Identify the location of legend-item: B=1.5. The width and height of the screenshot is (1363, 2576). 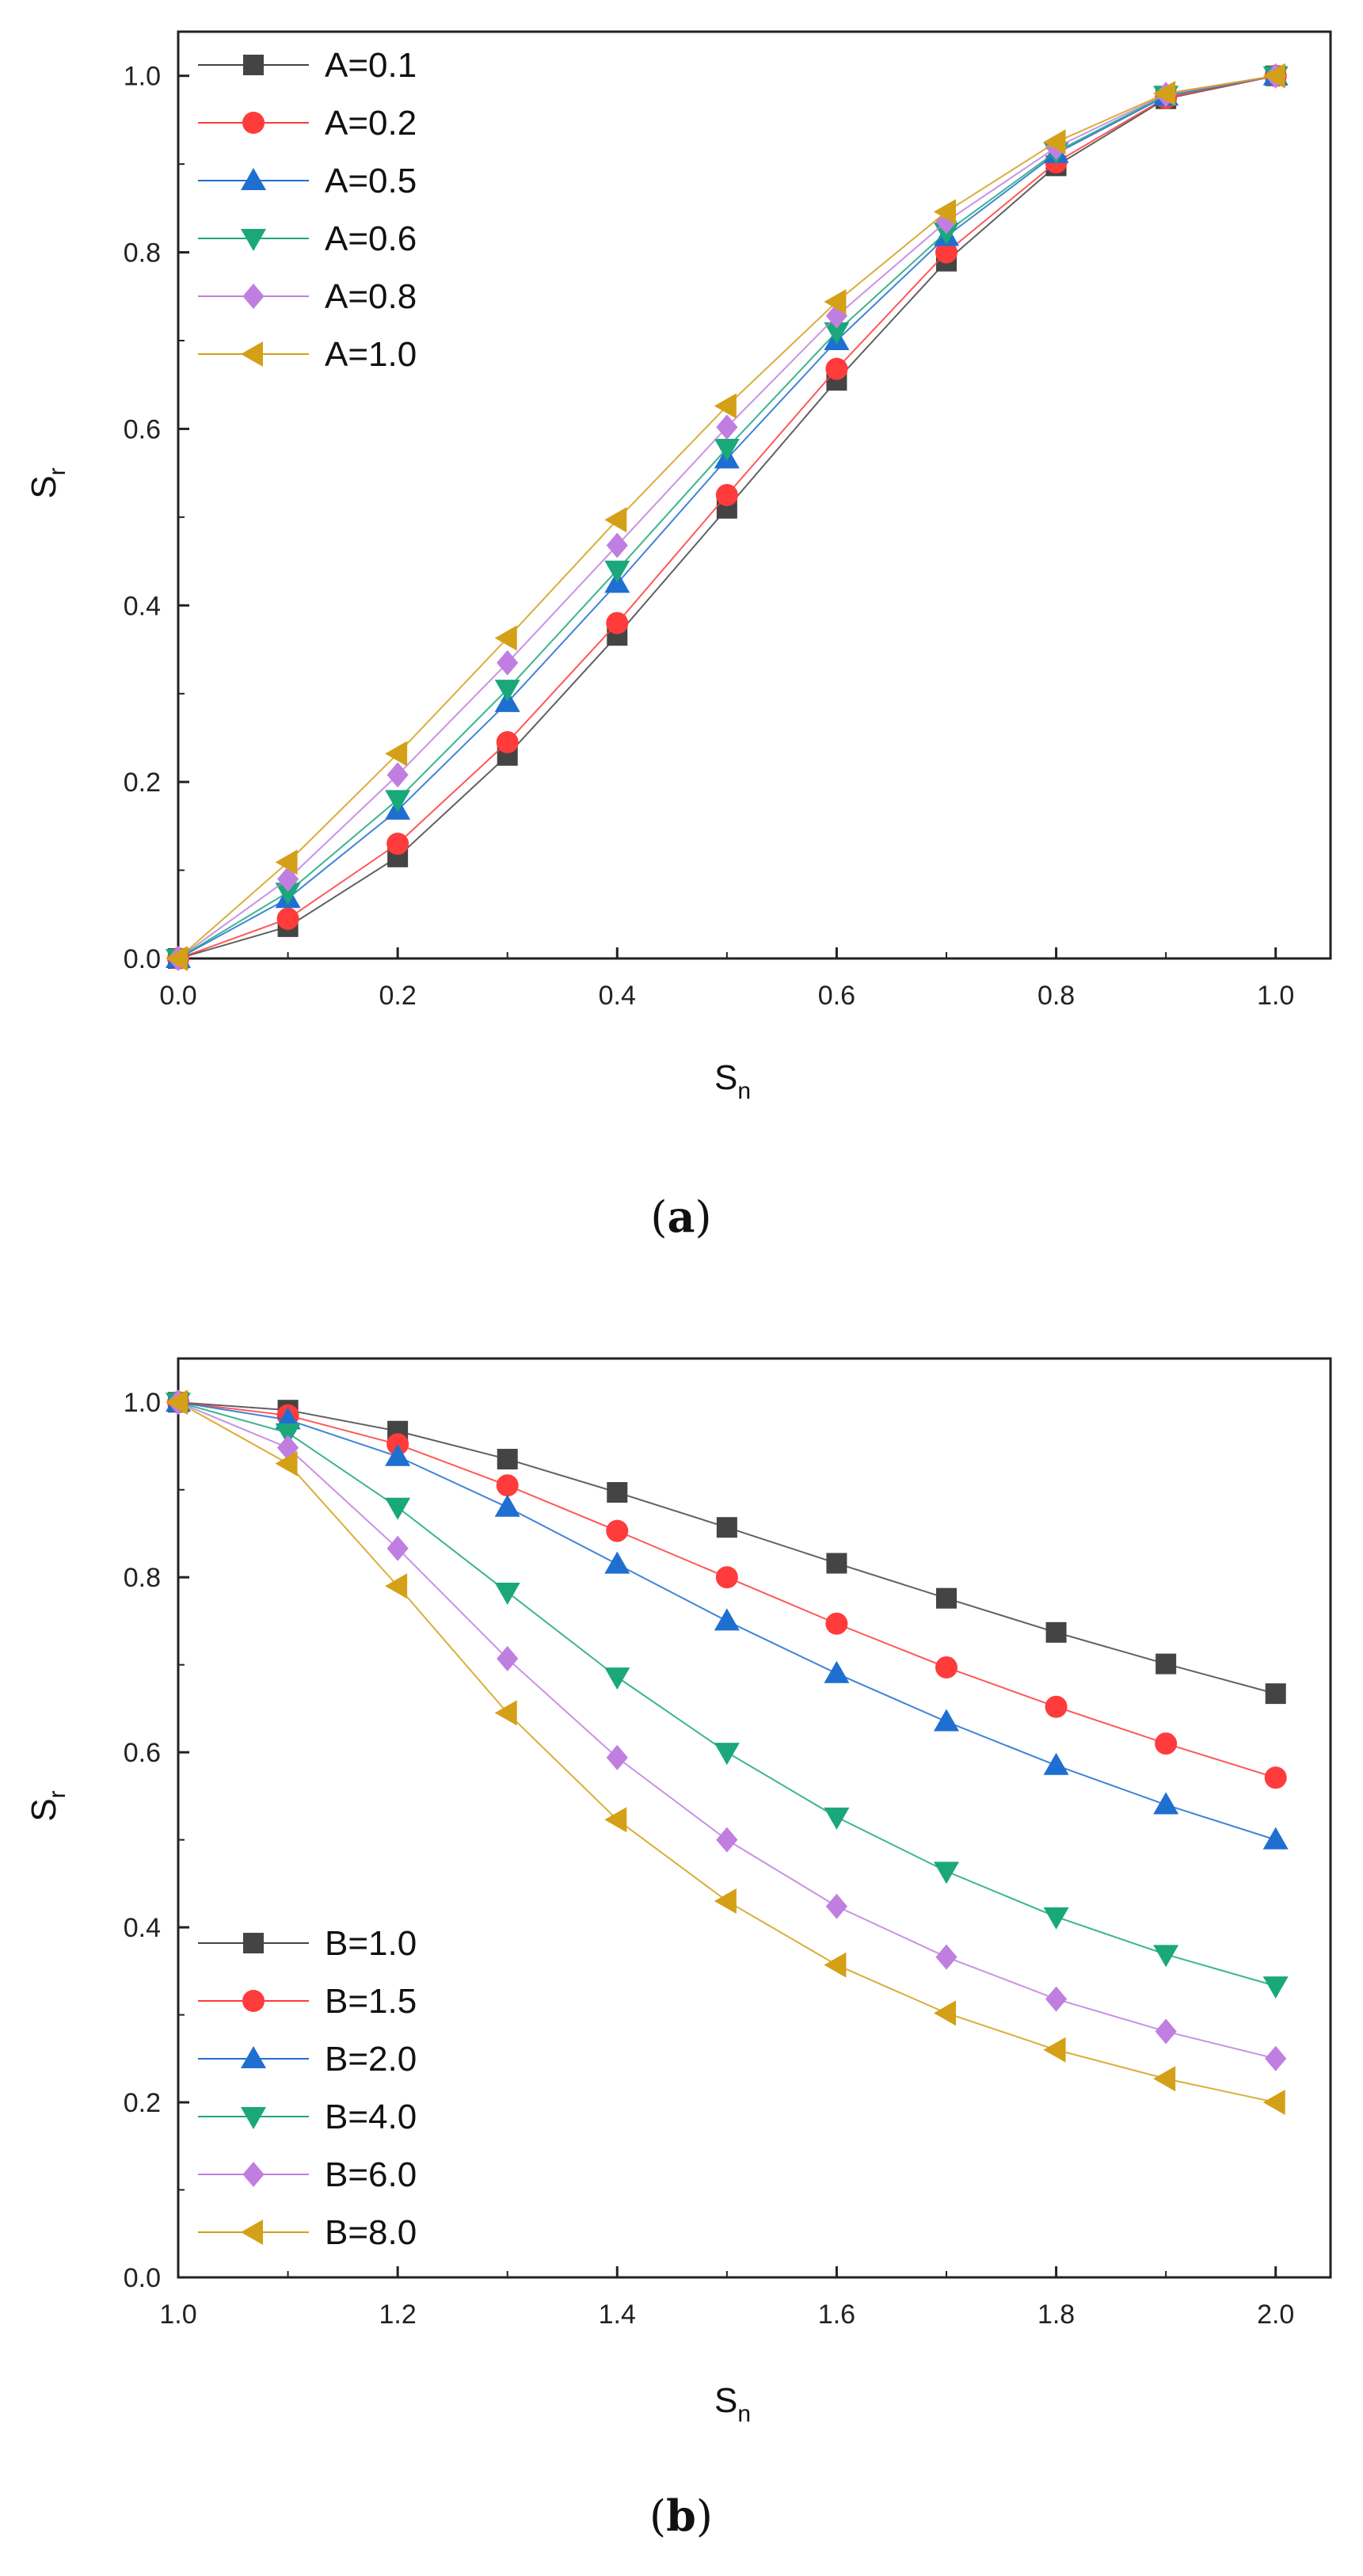
(307, 2001).